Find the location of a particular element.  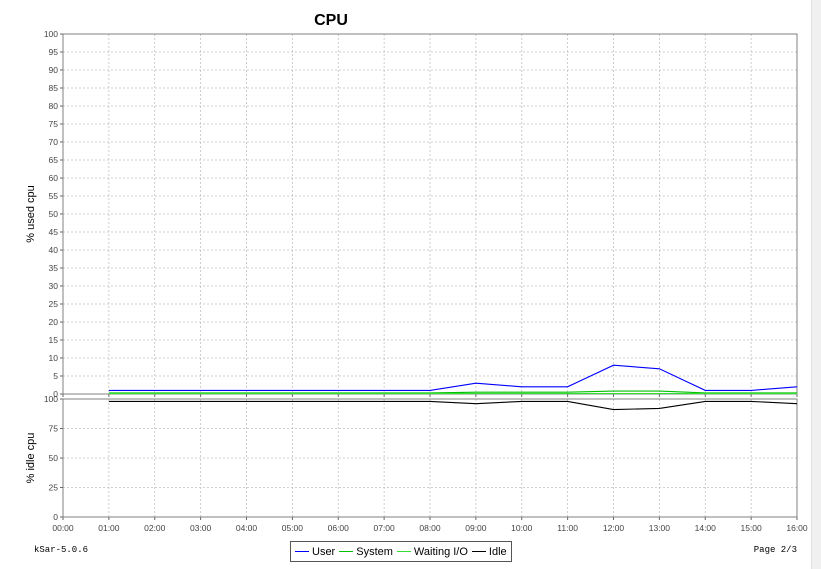

legend-item-system: System is located at coordinates (366, 552).